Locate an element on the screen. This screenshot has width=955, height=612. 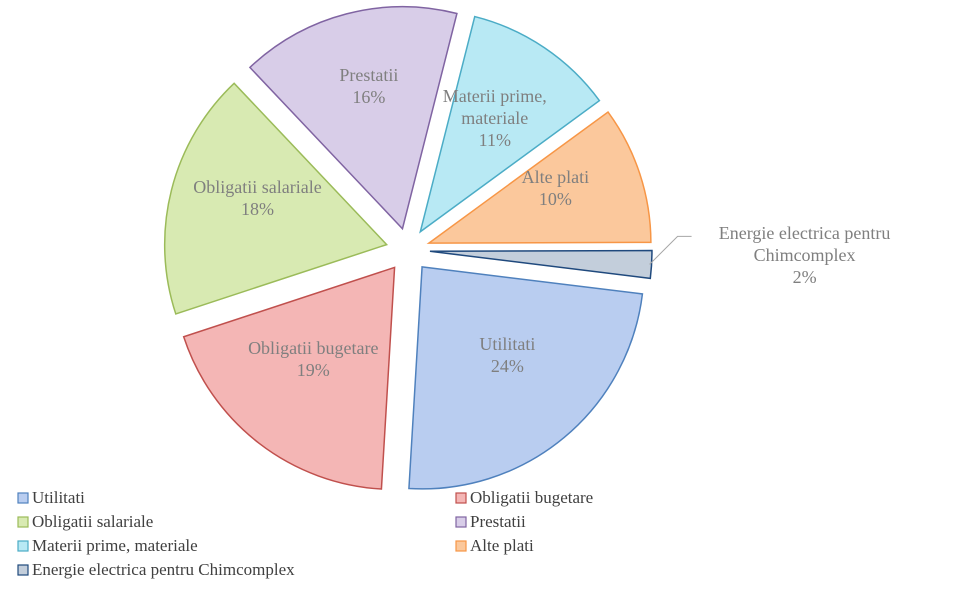
legend-label: Obligatii salariale is located at coordinates (92, 521).